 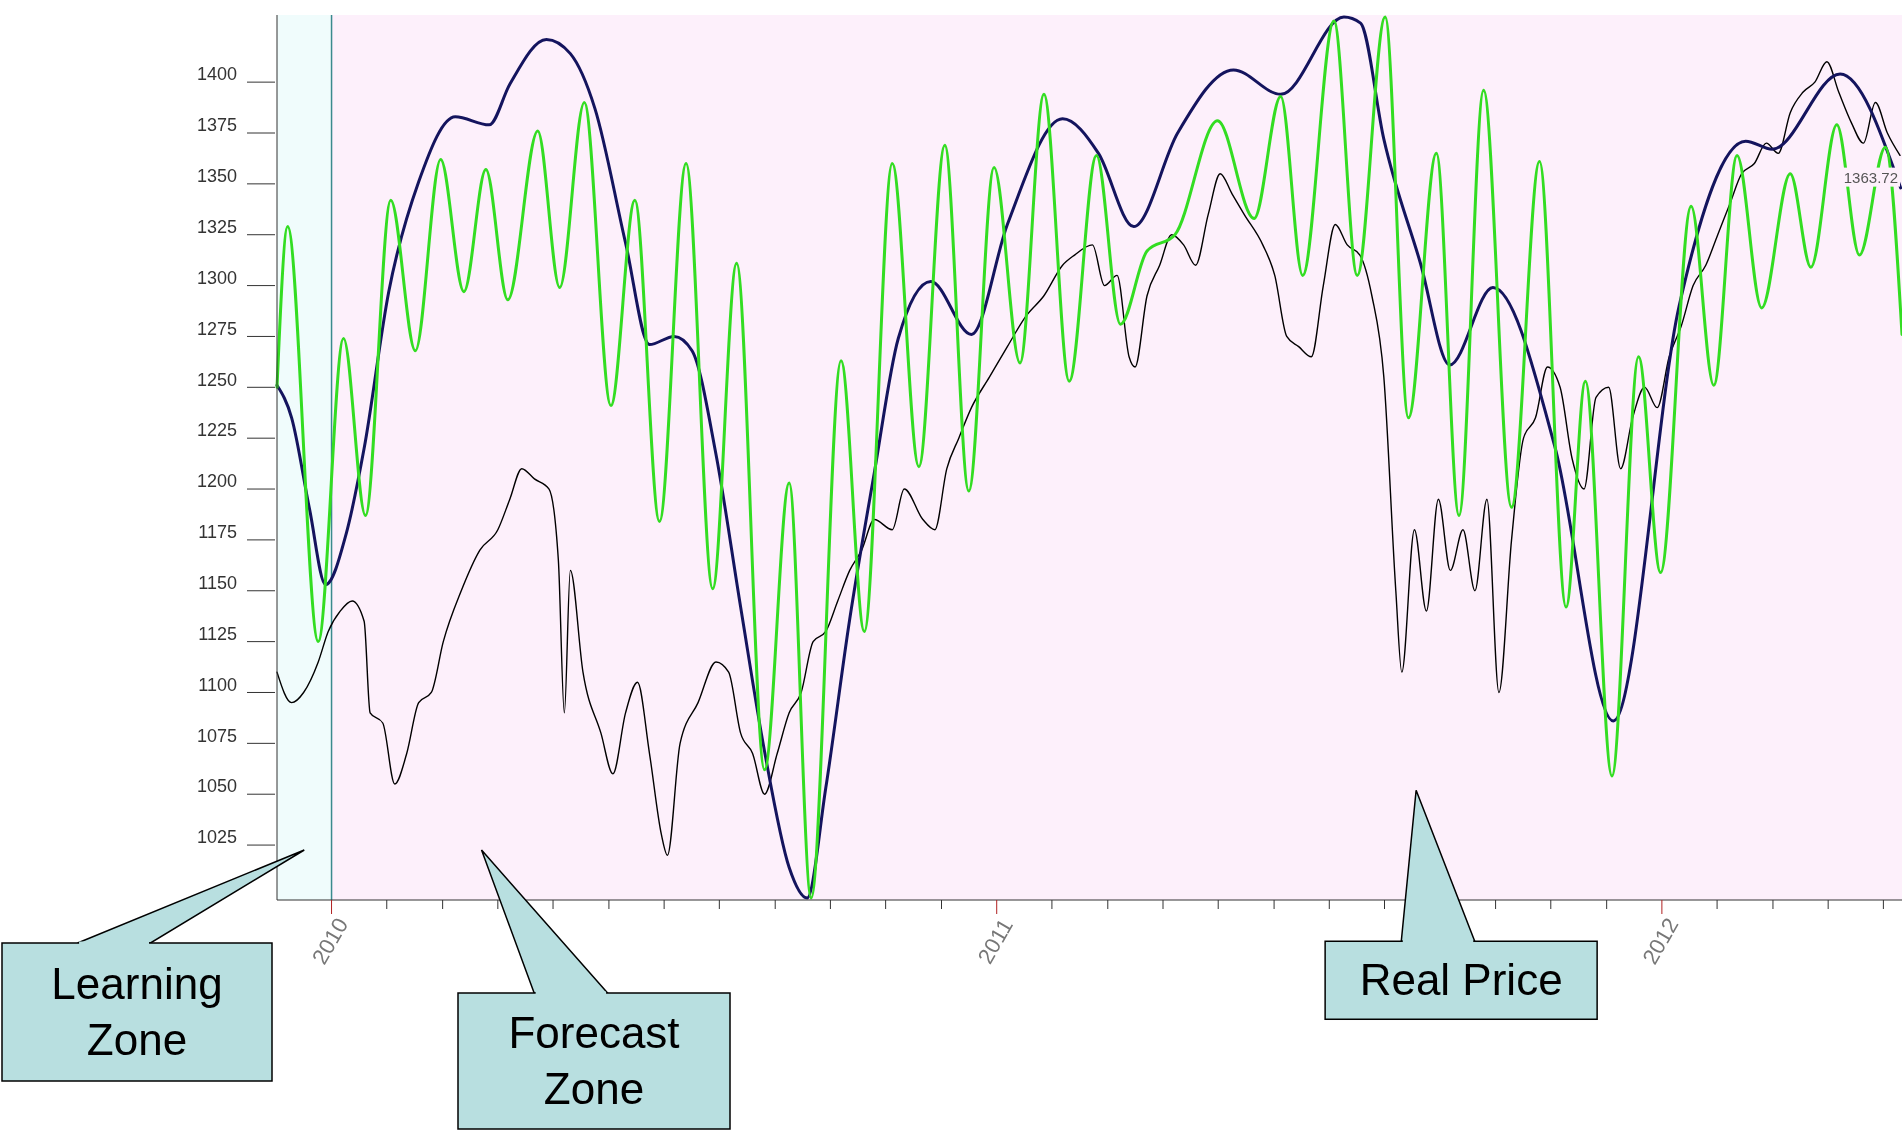 I want to click on annotation: 1363.72, so click(x=1870, y=177).